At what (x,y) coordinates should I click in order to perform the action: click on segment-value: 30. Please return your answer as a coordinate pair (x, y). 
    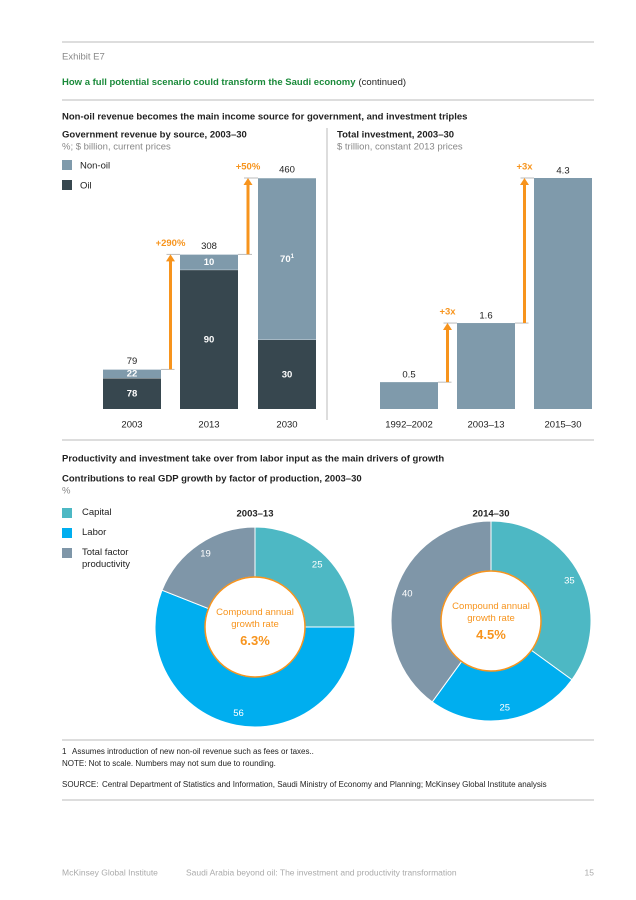
    Looking at the image, I should click on (287, 374).